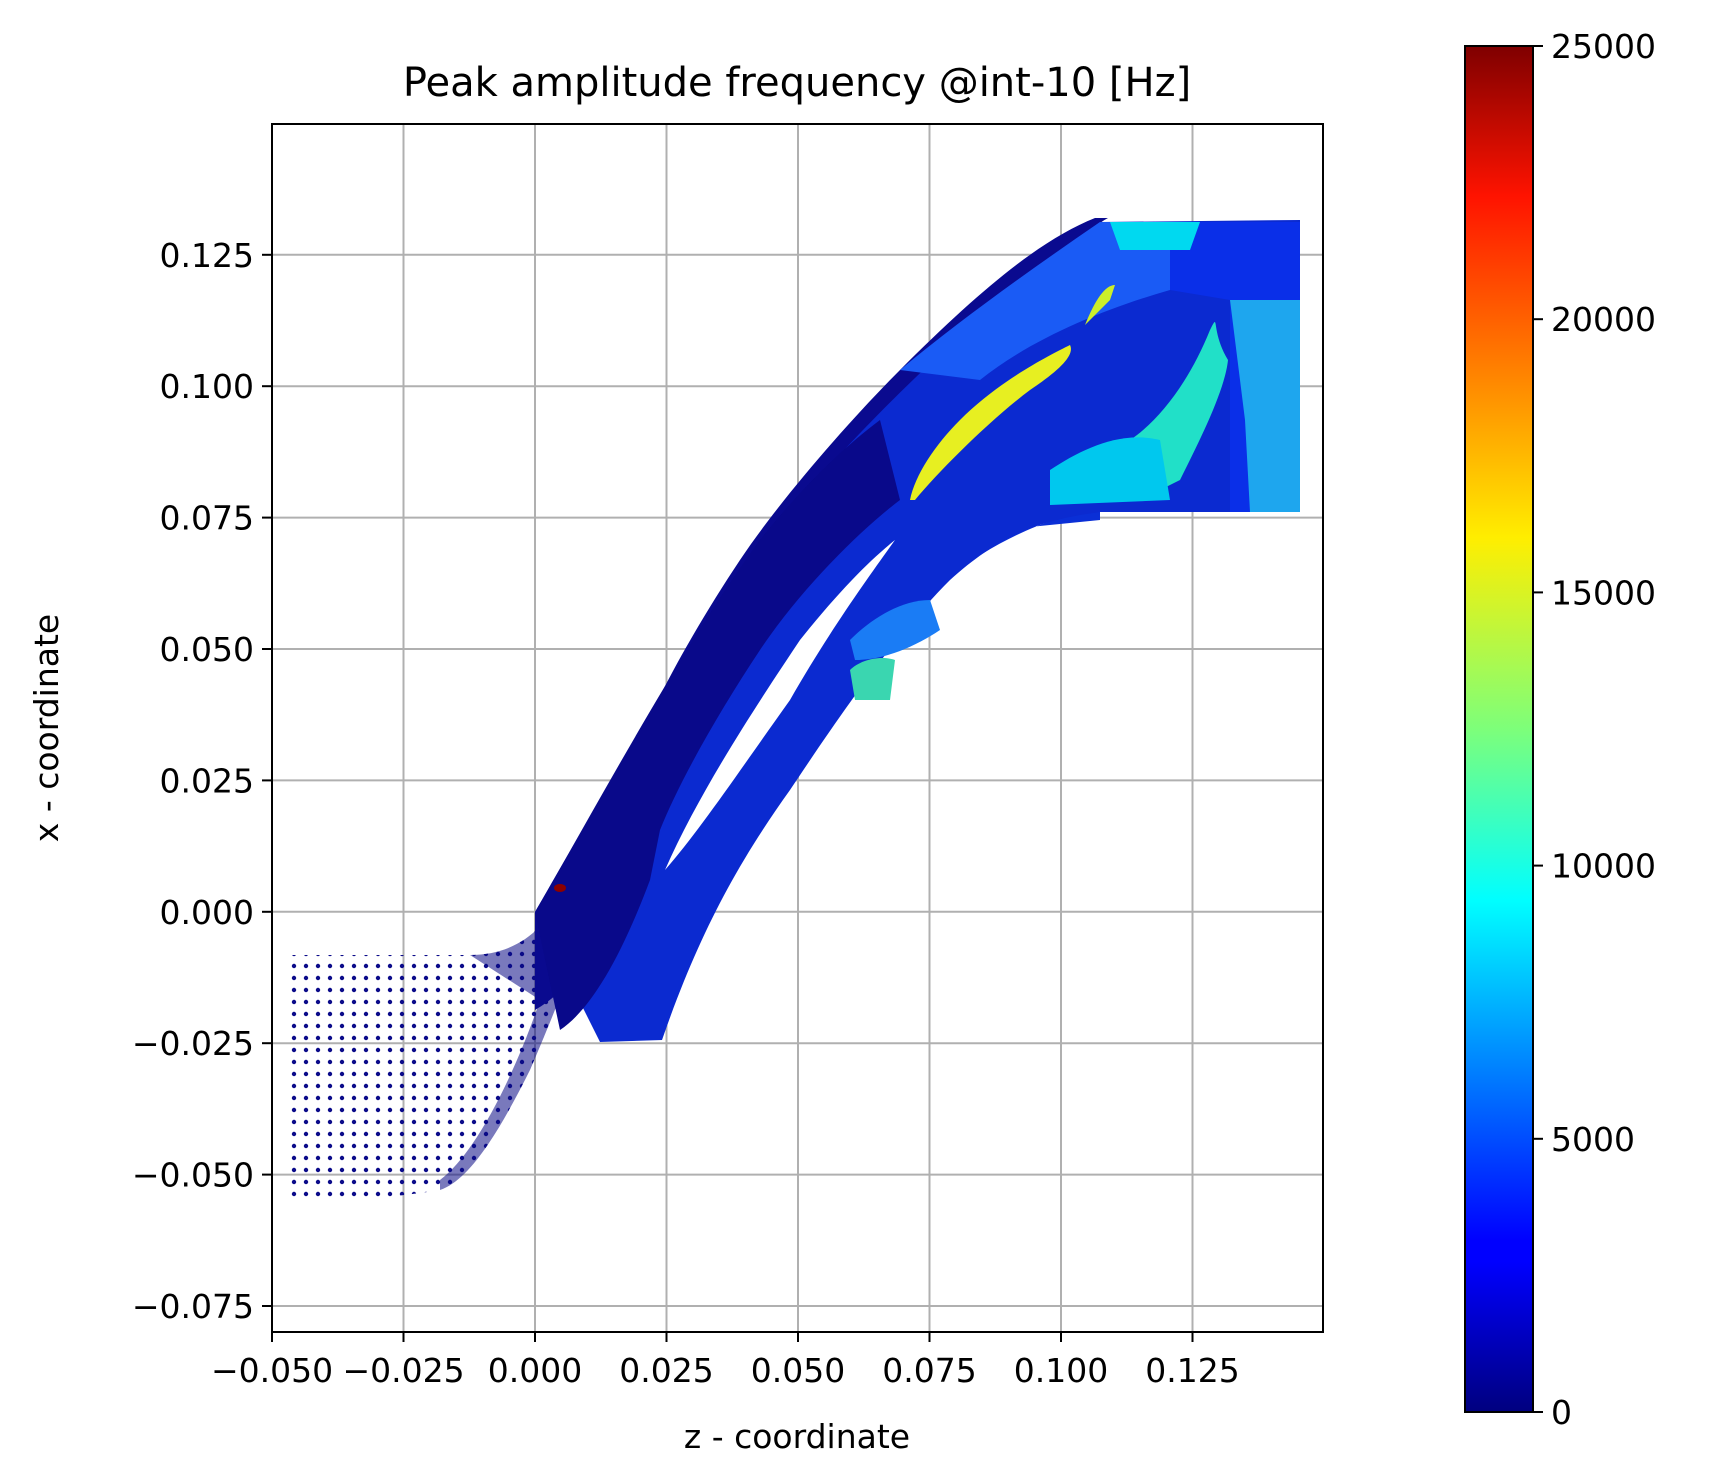 This screenshot has height=1482, width=1715. What do you see at coordinates (797, 1436) in the screenshot?
I see `x-axis-label: z - coordinate` at bounding box center [797, 1436].